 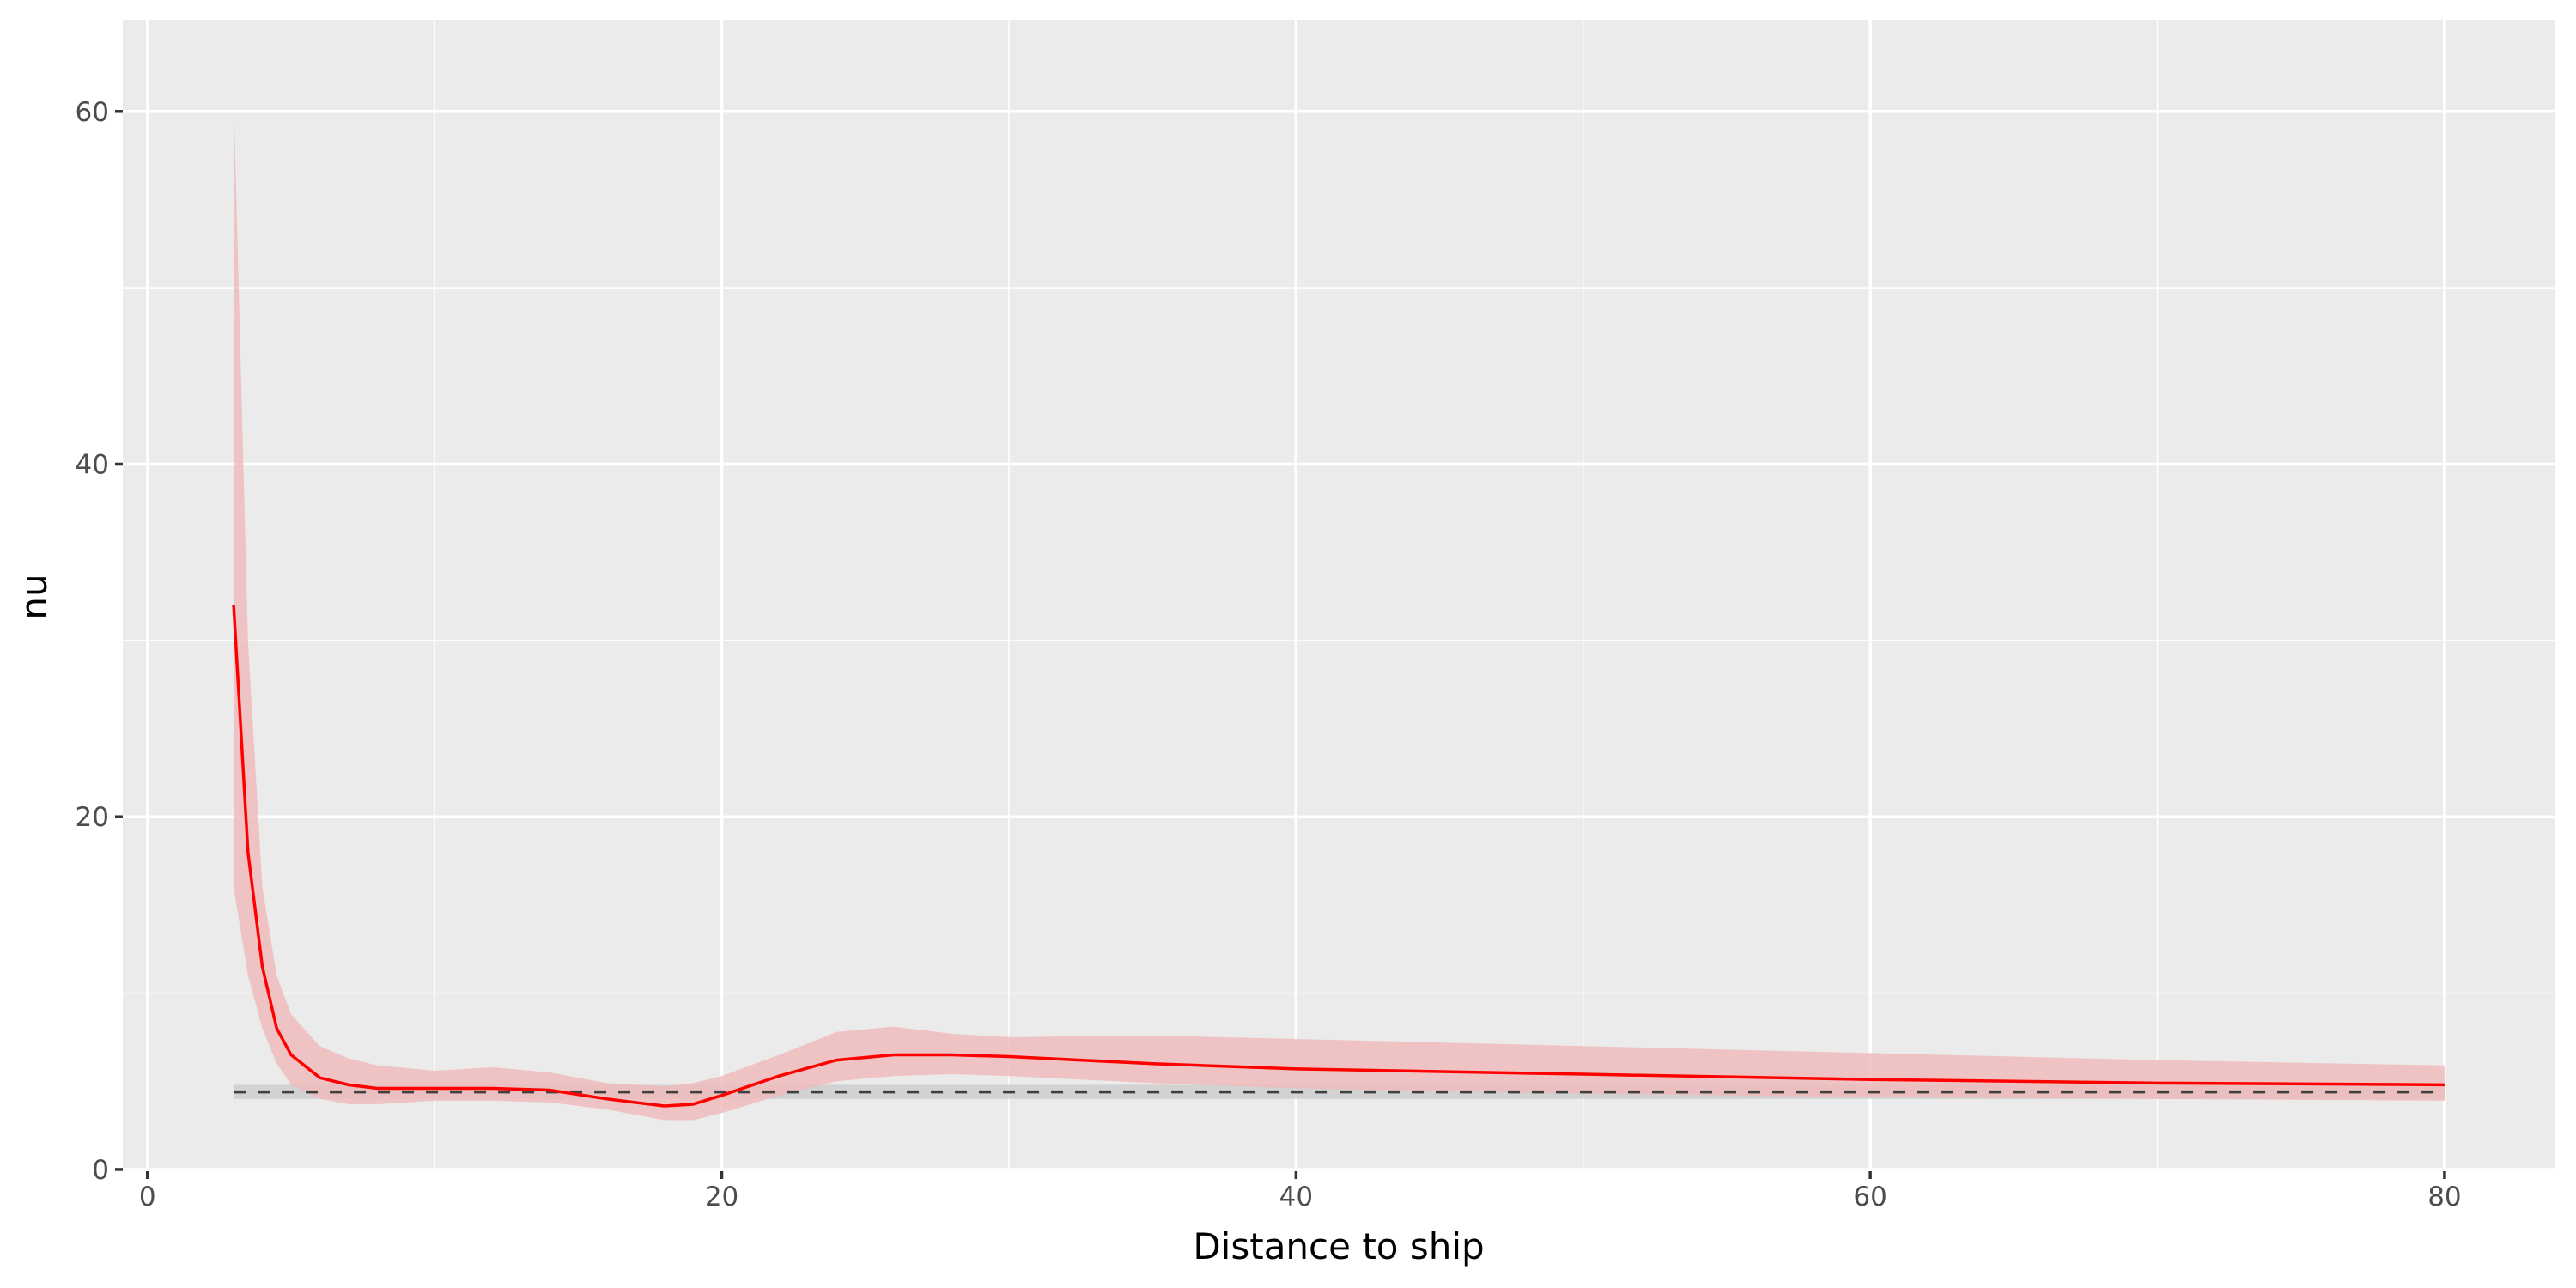 I want to click on x-tick-label: 60, so click(x=1870, y=1197).